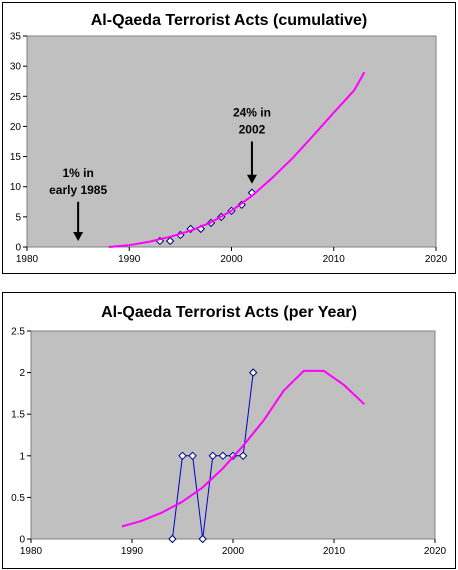 The image size is (458, 570). I want to click on y-tick-label: 25, so click(16, 97).